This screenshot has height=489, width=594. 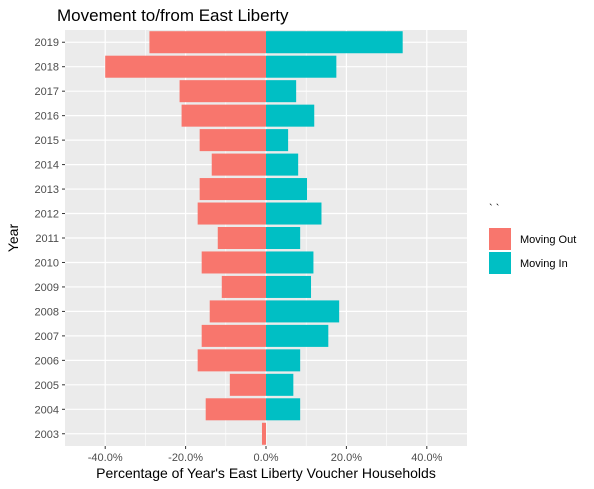 I want to click on bar-moving-in-2014, so click(x=282, y=164).